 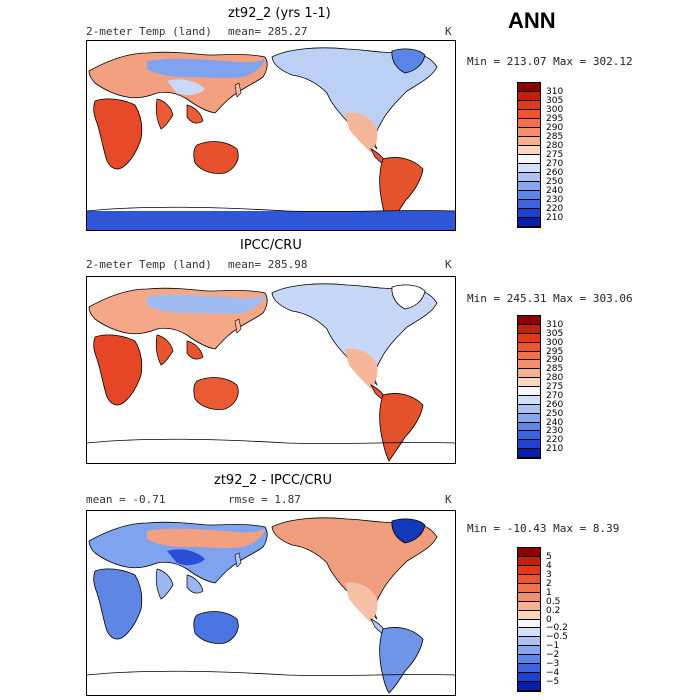 What do you see at coordinates (273, 480) in the screenshot?
I see `panel-3-title: zt92_2 - IPCC/CRU` at bounding box center [273, 480].